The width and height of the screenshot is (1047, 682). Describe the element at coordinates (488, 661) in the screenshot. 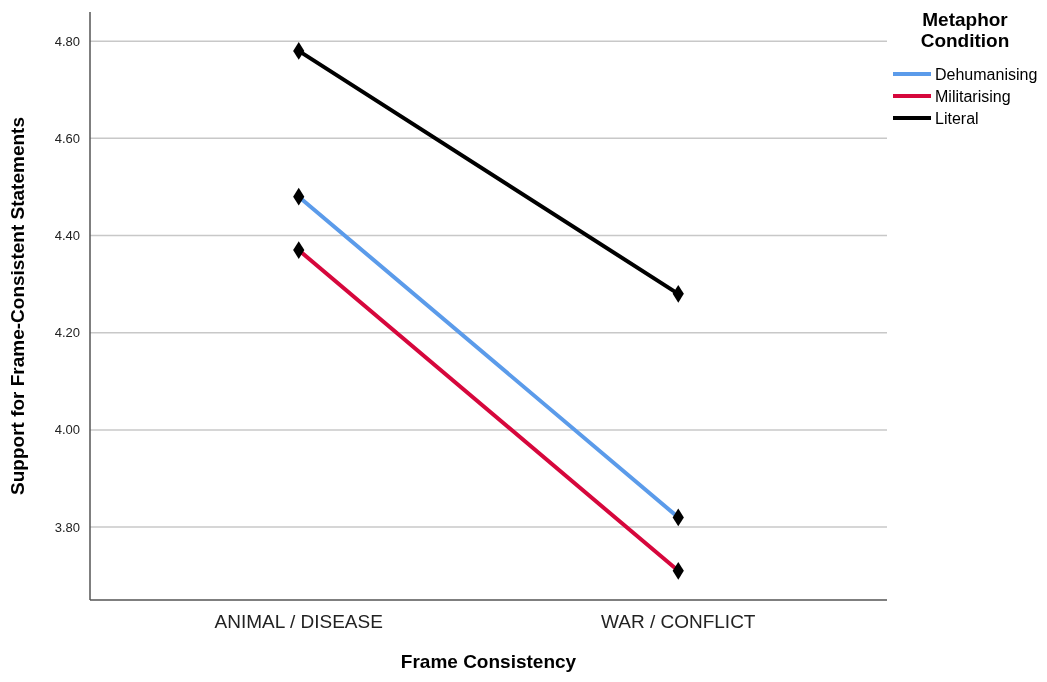

I see `x-axis-title: Frame Consistency` at that location.